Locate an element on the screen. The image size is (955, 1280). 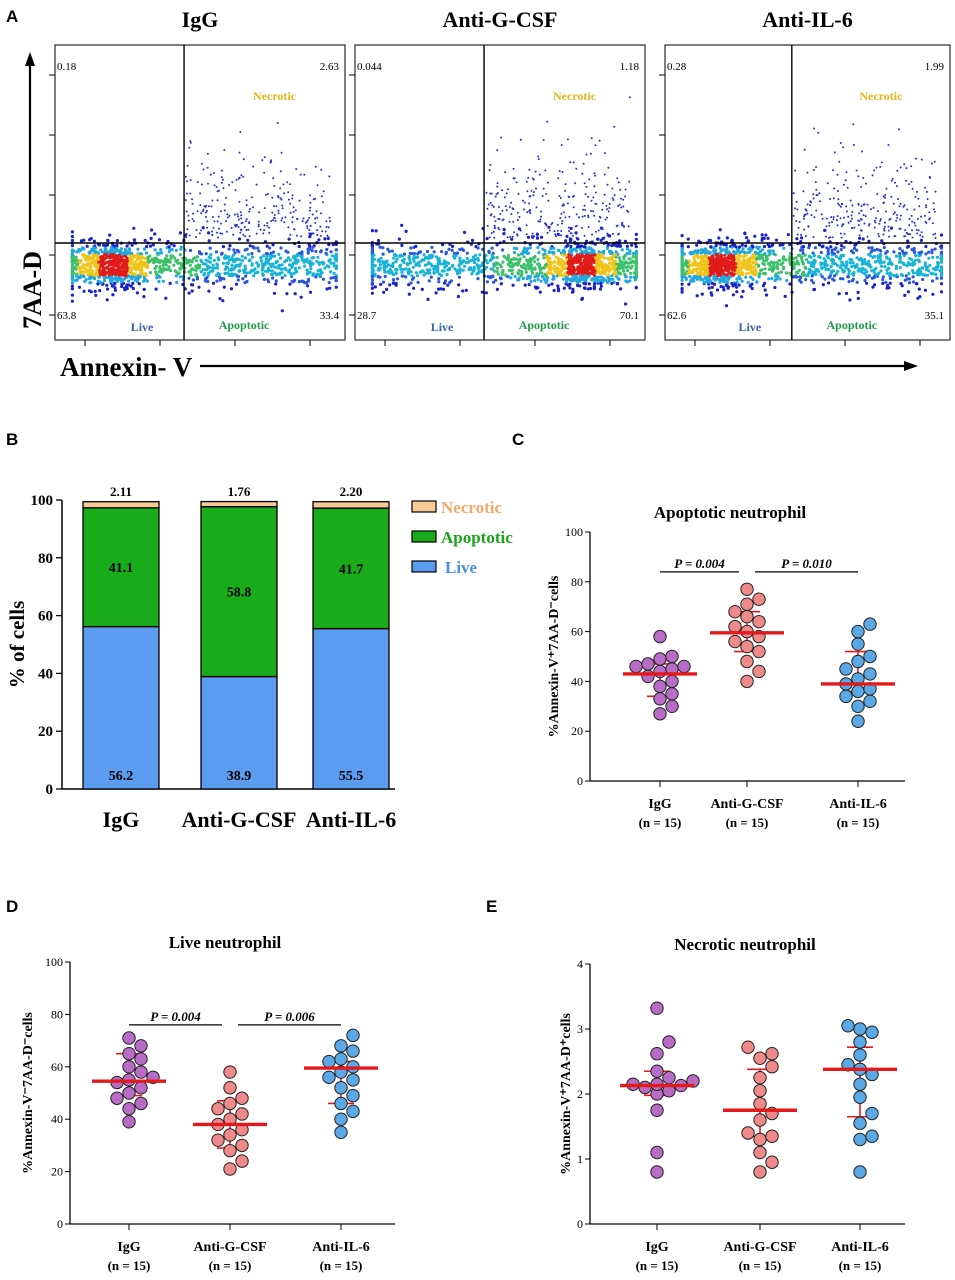
b-legend-label: Live is located at coordinates (461, 567).